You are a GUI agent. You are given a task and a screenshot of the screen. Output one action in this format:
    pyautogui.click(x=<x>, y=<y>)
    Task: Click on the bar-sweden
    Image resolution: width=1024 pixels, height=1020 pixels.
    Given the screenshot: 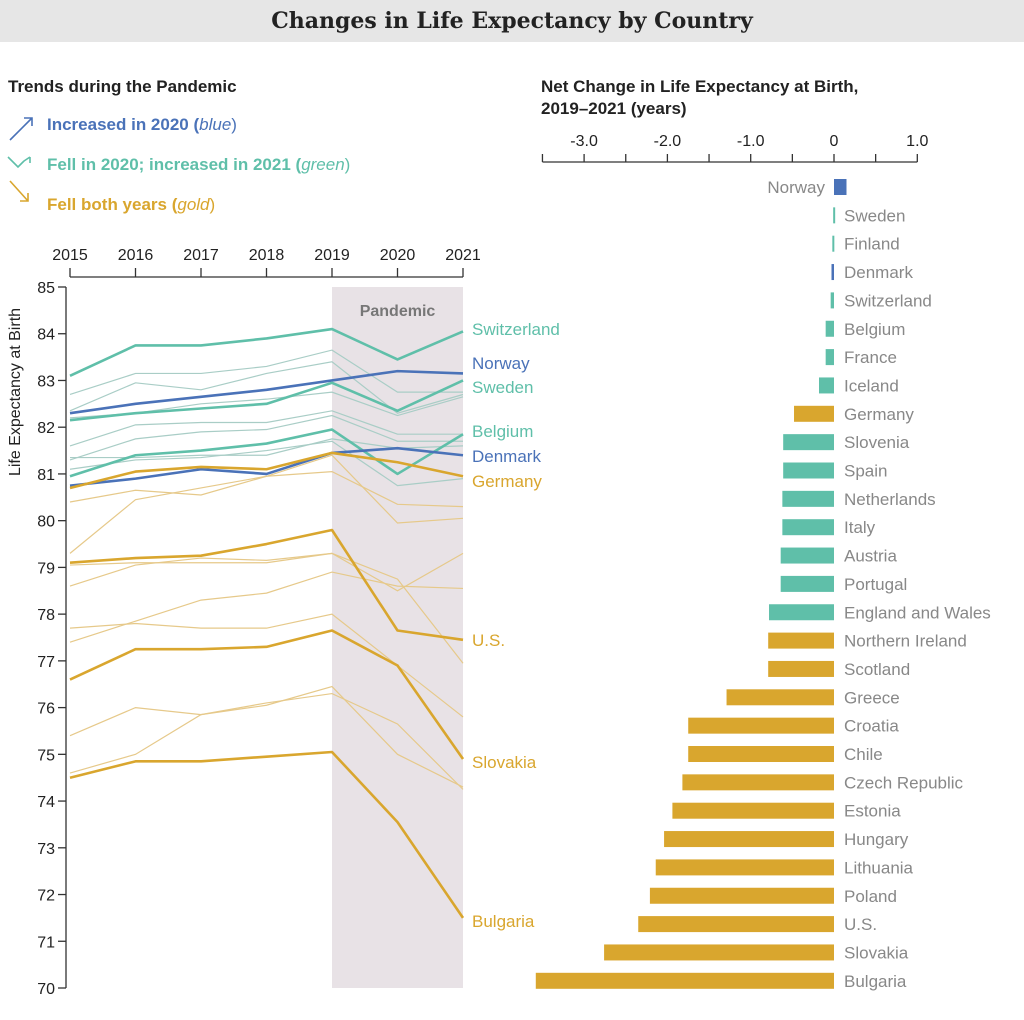 What is the action you would take?
    pyautogui.click(x=834, y=215)
    